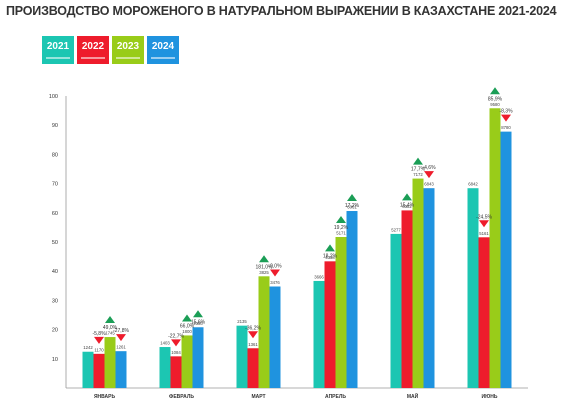  What do you see at coordinates (187, 326) in the screenshot?
I see `change-label: 66,0%` at bounding box center [187, 326].